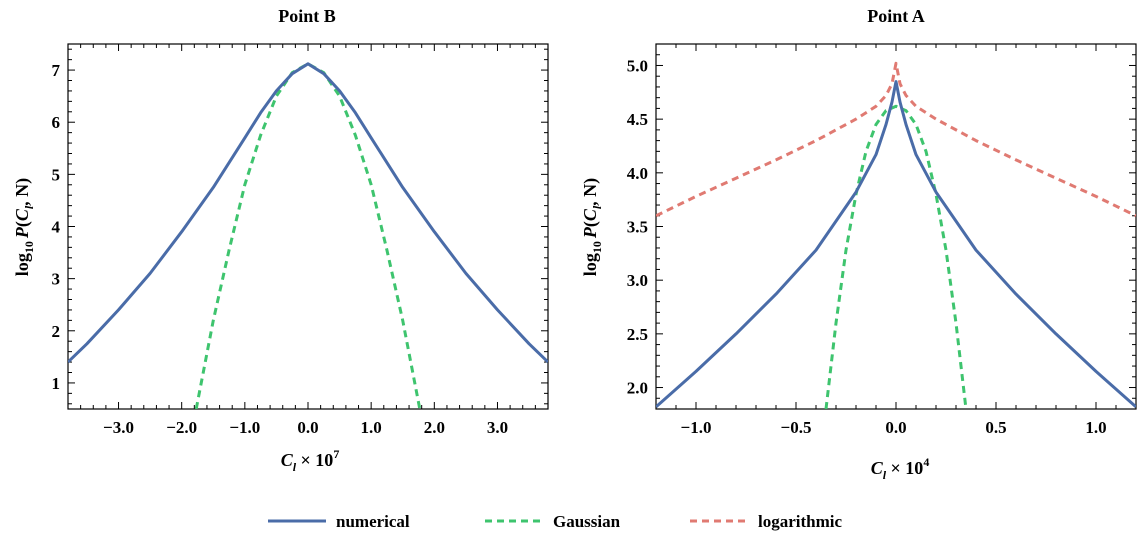  What do you see at coordinates (900, 468) in the screenshot?
I see `x-axis-label: Cl × 104` at bounding box center [900, 468].